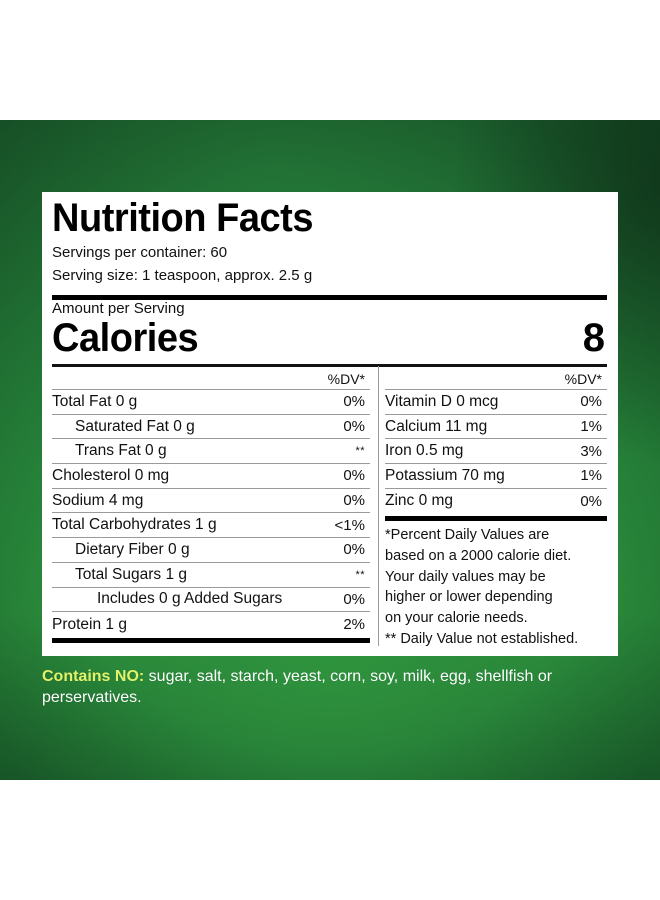 This screenshot has width=660, height=900. Describe the element at coordinates (593, 338) in the screenshot. I see `calories-value: 8` at that location.